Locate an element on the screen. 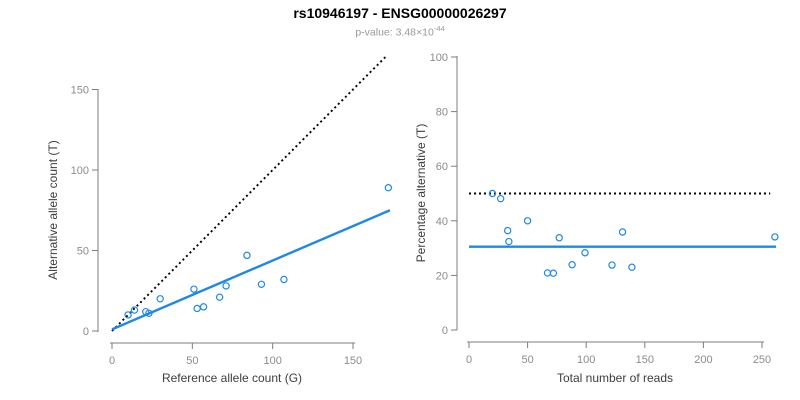 The height and width of the screenshot is (400, 800). chart-title: rs10946197 - ENSG00000026297 is located at coordinates (400, 13).